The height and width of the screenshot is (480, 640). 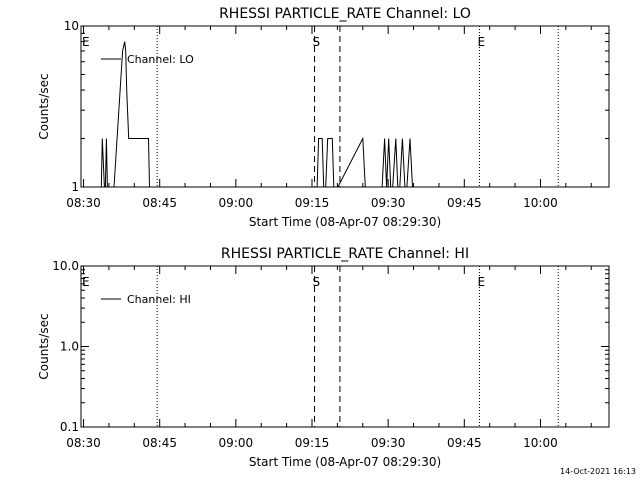 What do you see at coordinates (160, 59) in the screenshot?
I see `legend-label: Channel: LO` at bounding box center [160, 59].